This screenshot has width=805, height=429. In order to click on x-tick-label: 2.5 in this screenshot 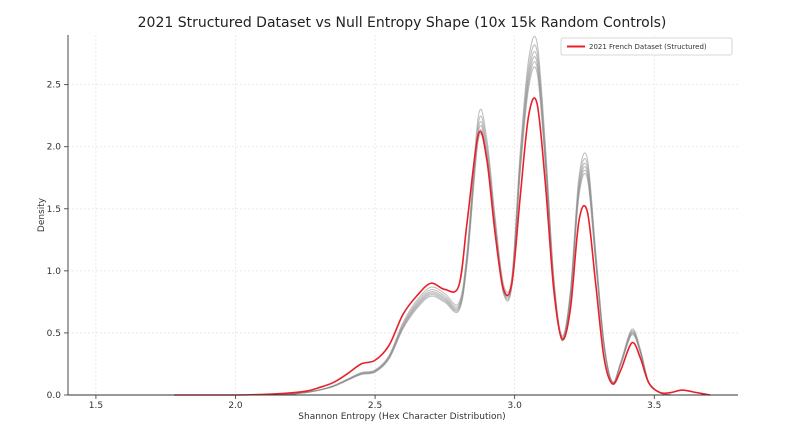, I will do `click(375, 406)`.